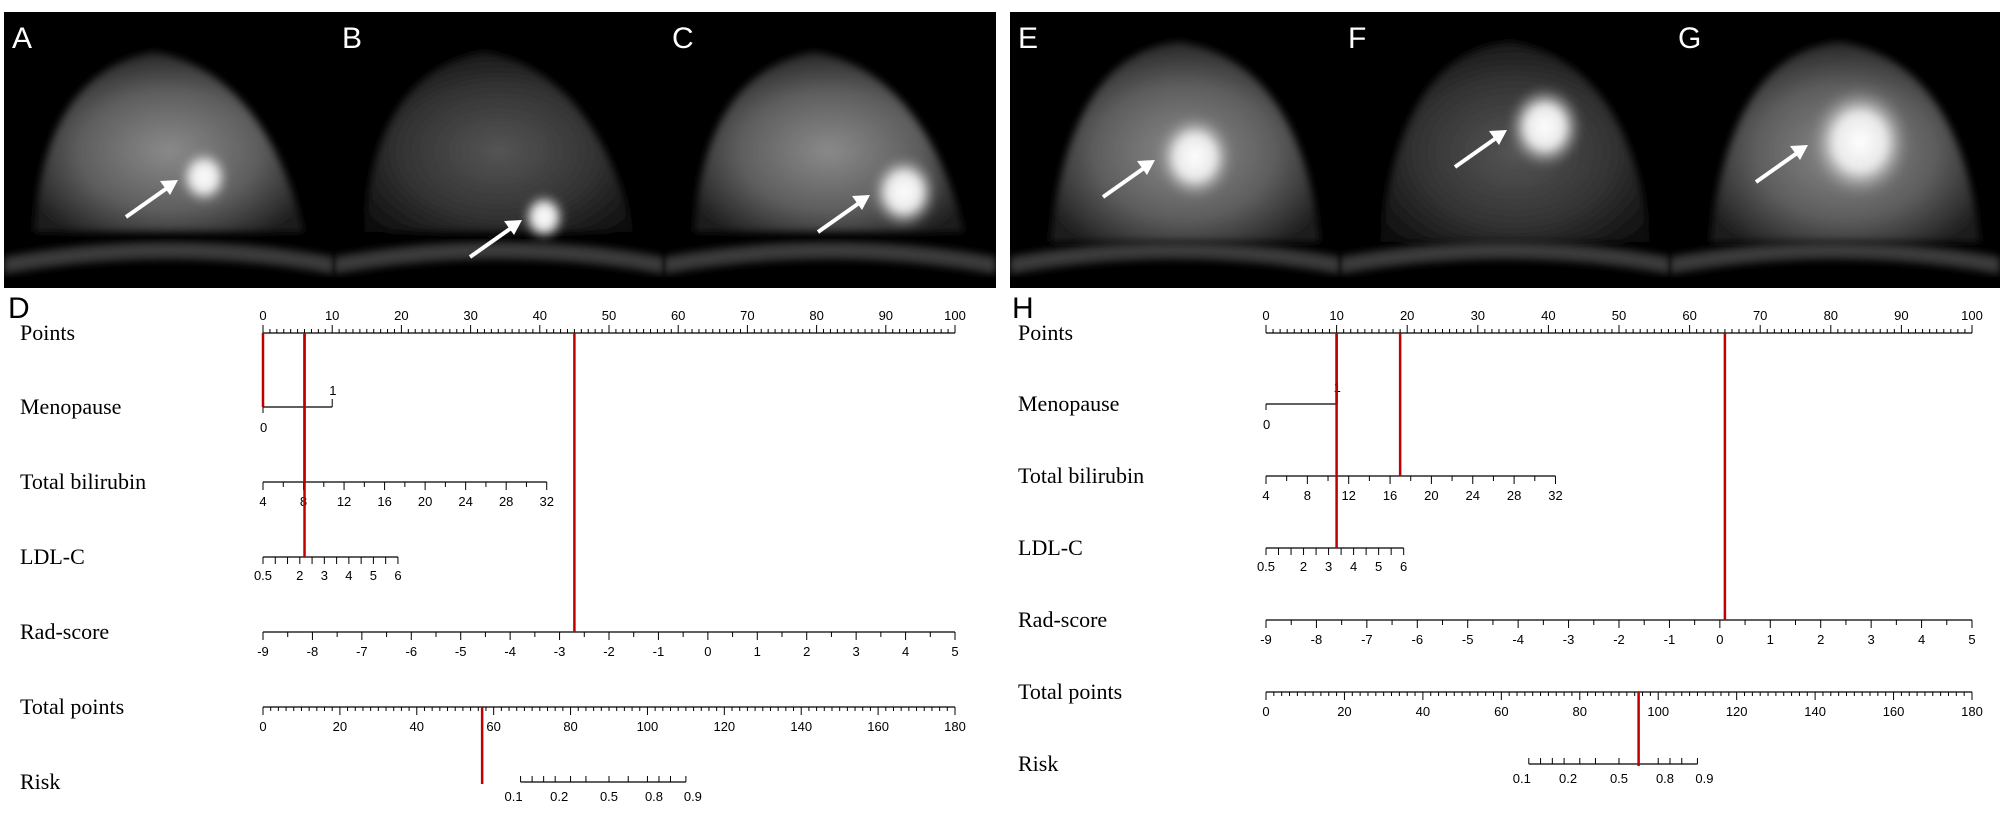 This screenshot has height=834, width=2008. Describe the element at coordinates (1070, 691) in the screenshot. I see `row-label: Total points` at that location.